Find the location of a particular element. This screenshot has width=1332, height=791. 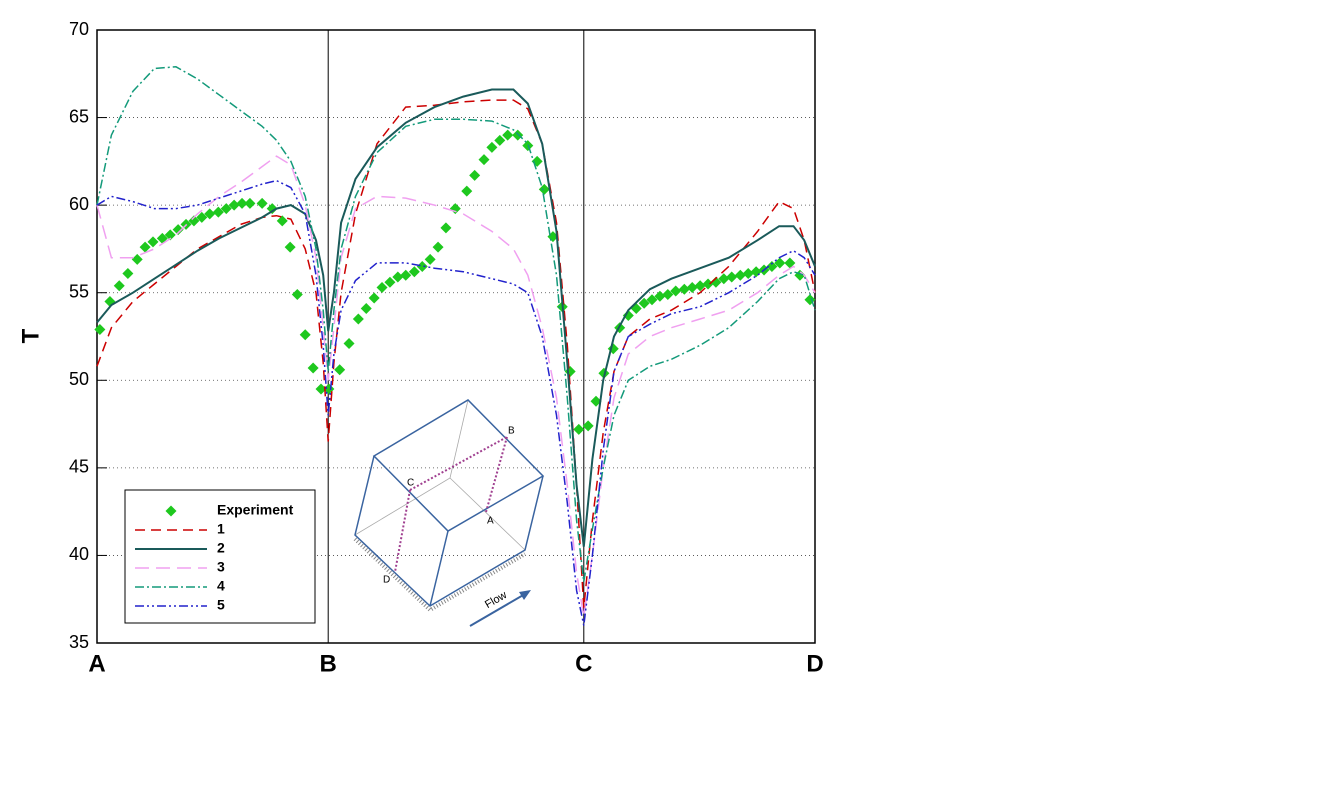

hidden-edge is located at coordinates (487, 514).